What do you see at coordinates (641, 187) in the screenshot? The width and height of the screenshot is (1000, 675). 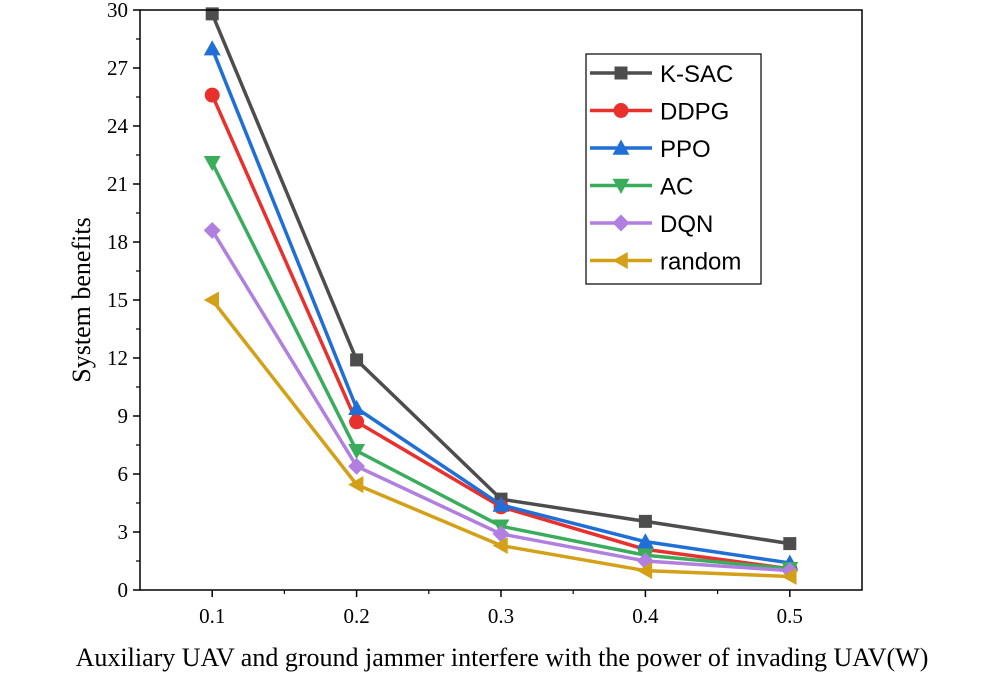 I see `legend-item: AC` at bounding box center [641, 187].